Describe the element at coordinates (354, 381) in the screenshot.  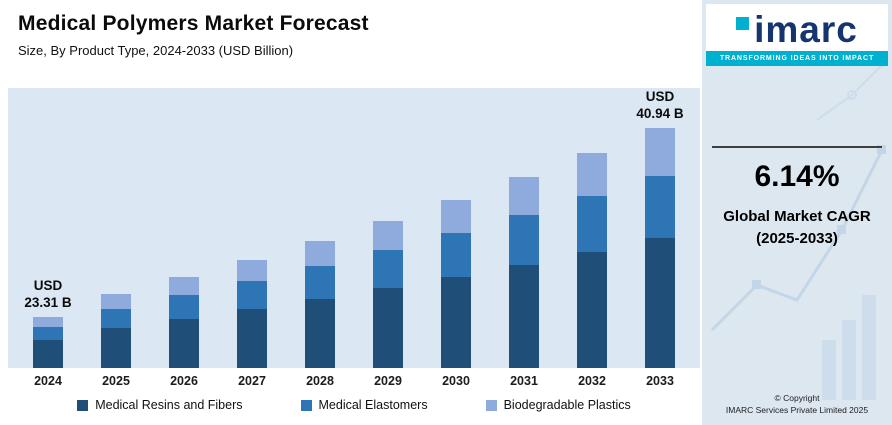
I see `x-axis: 2024 2025 2026 2027 2028 2029 2030 2031 2032 2033` at that location.